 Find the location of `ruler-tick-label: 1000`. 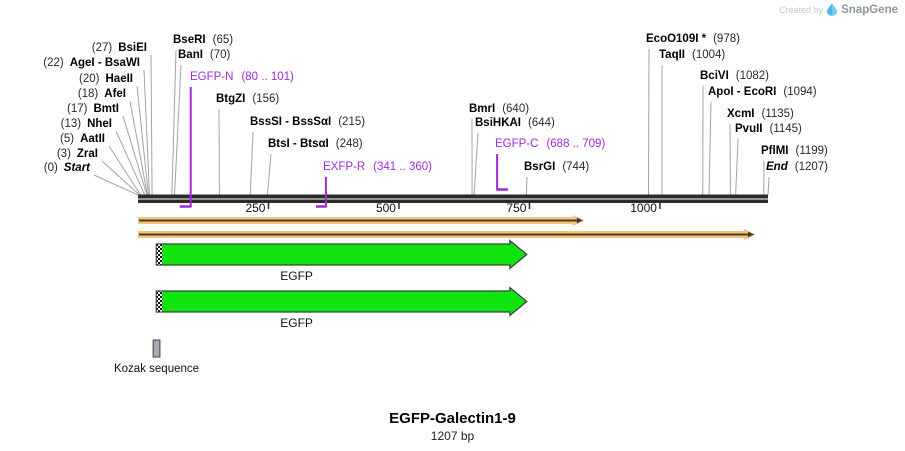

ruler-tick-label: 1000 is located at coordinates (643, 208).